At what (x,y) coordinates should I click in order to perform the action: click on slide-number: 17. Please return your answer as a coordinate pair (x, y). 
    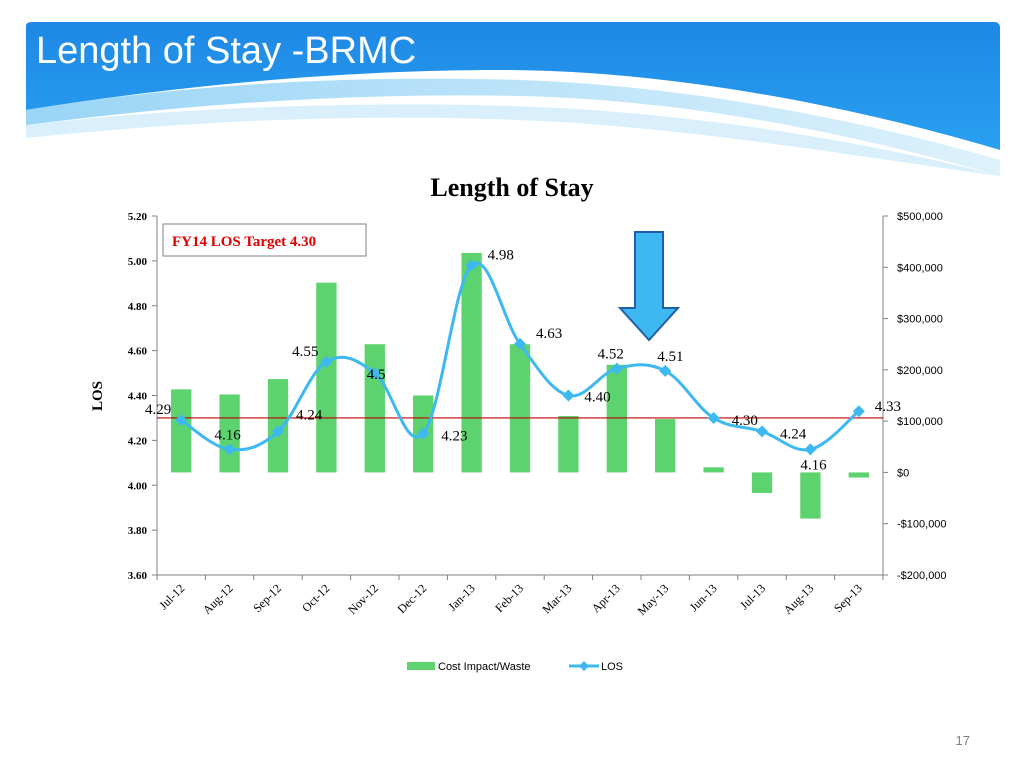
    Looking at the image, I should click on (962, 740).